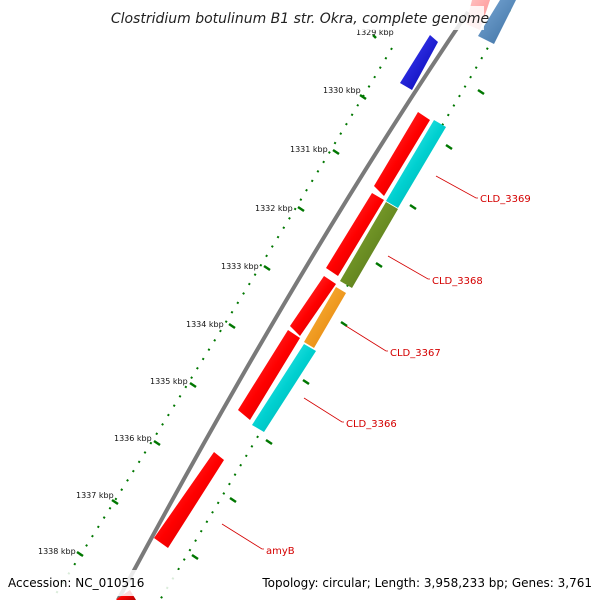 The image size is (600, 600). I want to click on gene-feature-blue, so click(419, 62).